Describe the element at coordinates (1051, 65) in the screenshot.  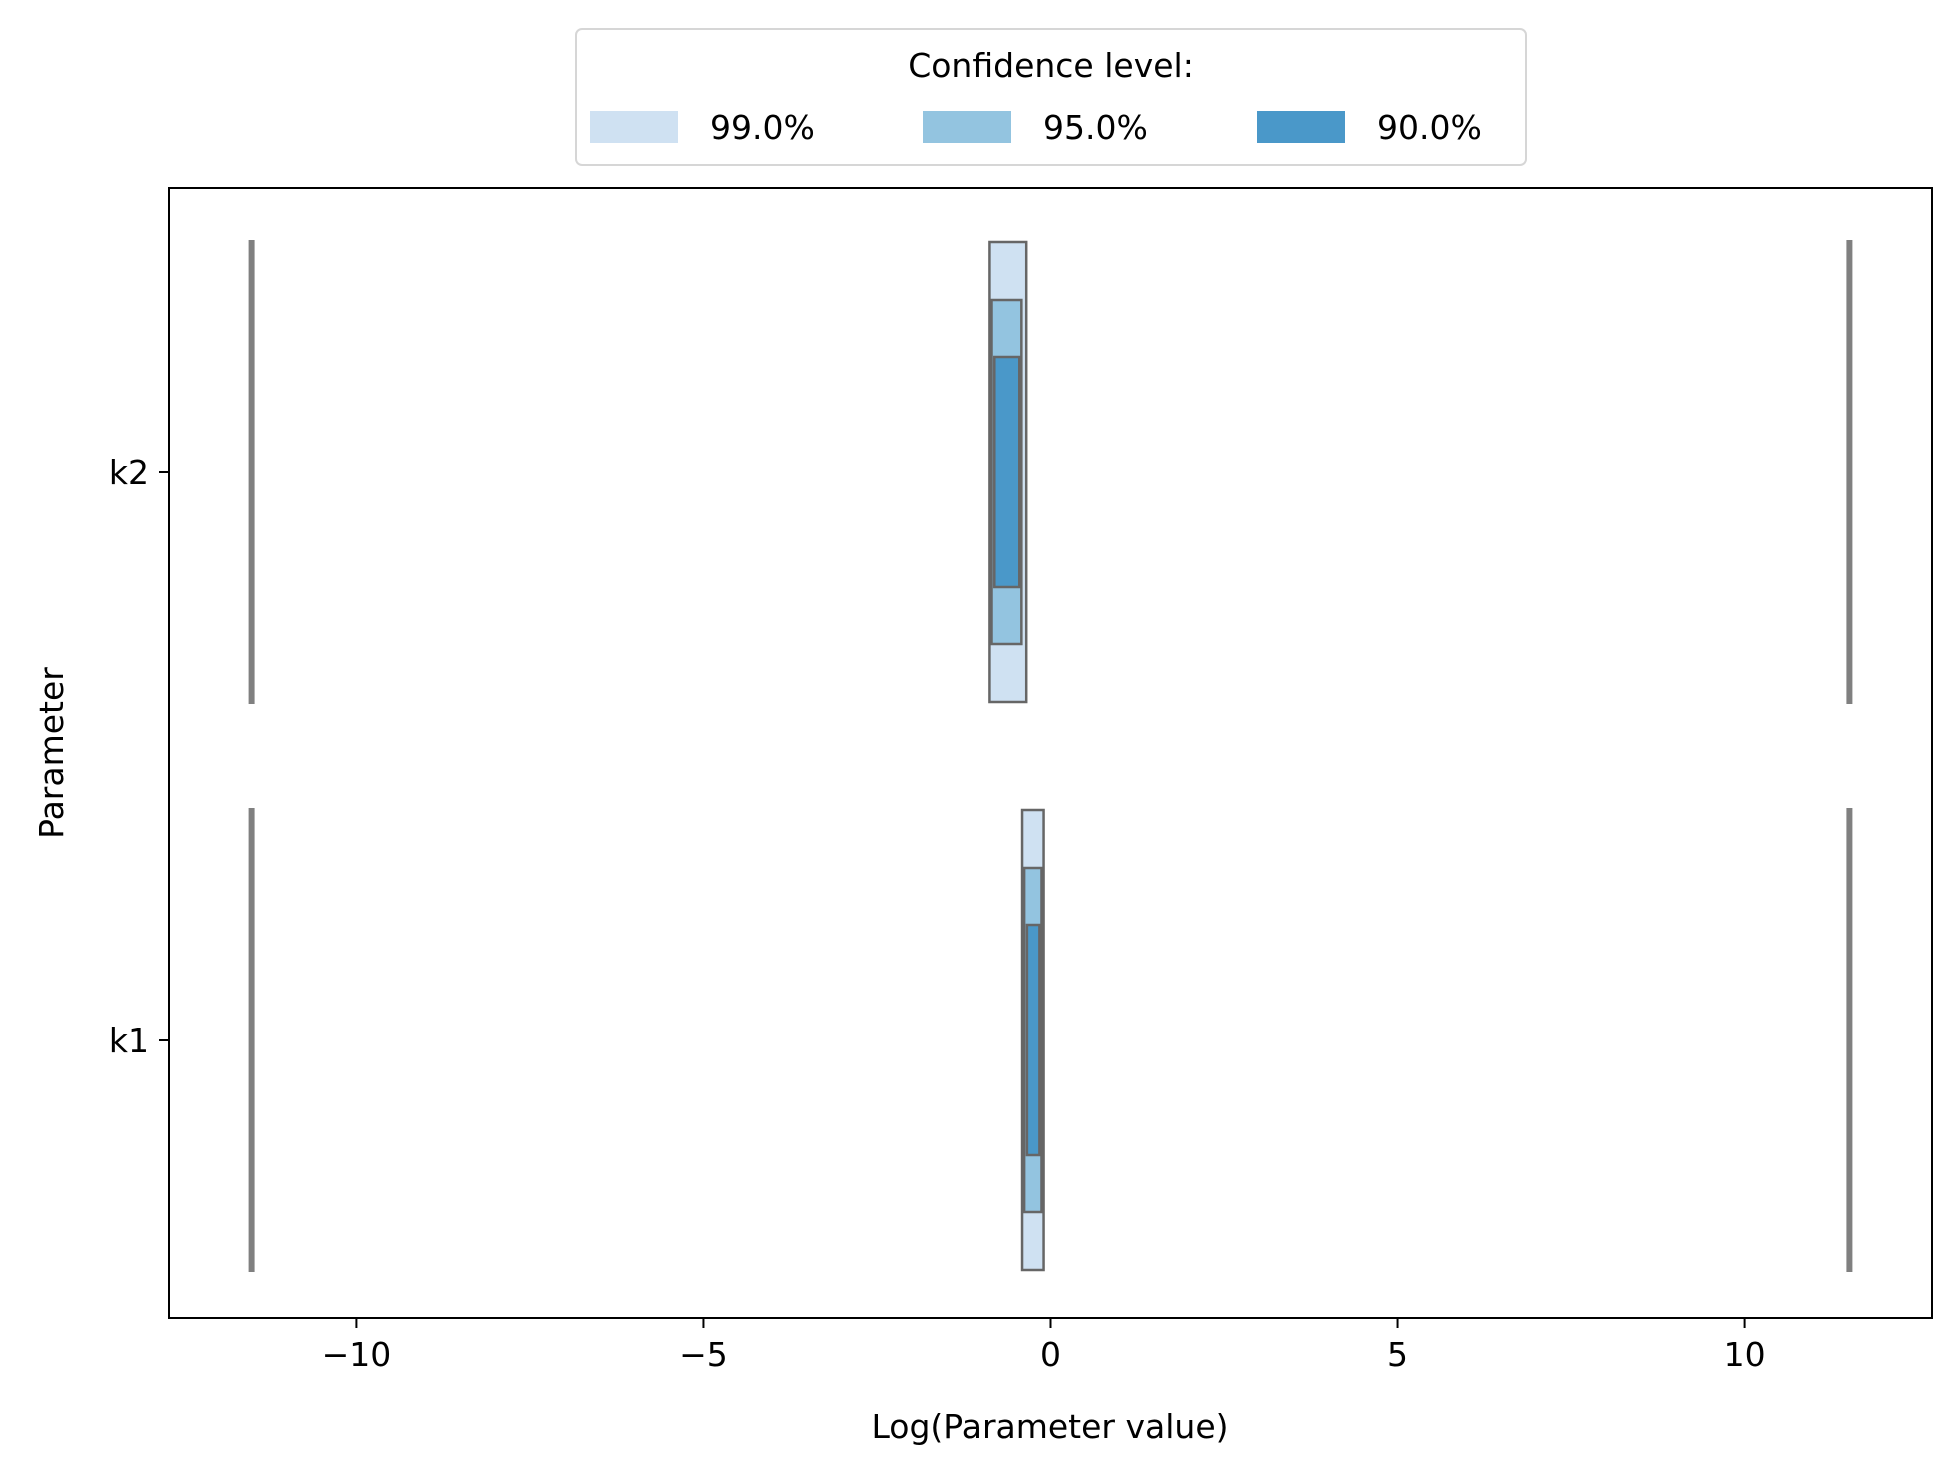
I see `legend-title: Confidence level:` at that location.